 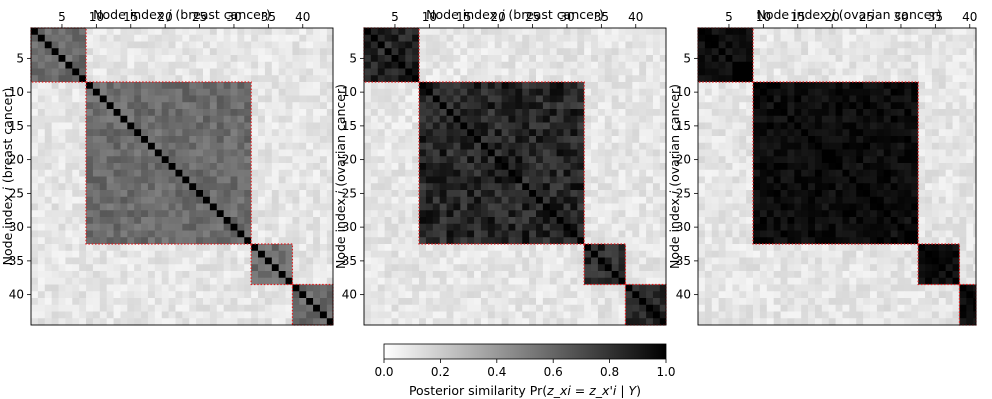 I want to click on x-tick-label: 25, so click(x=199, y=17).